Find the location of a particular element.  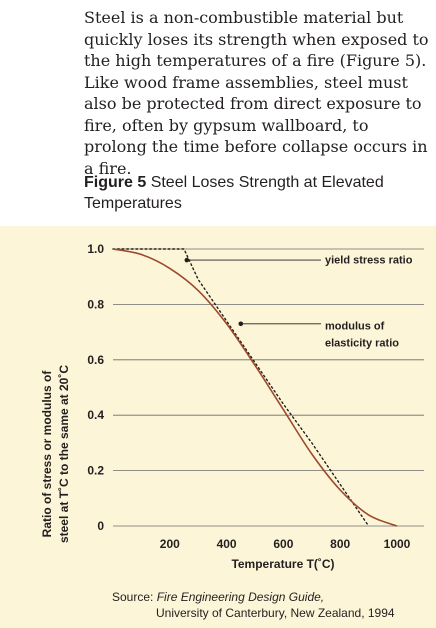

y-tick-label: 0.2 is located at coordinates (95, 471).